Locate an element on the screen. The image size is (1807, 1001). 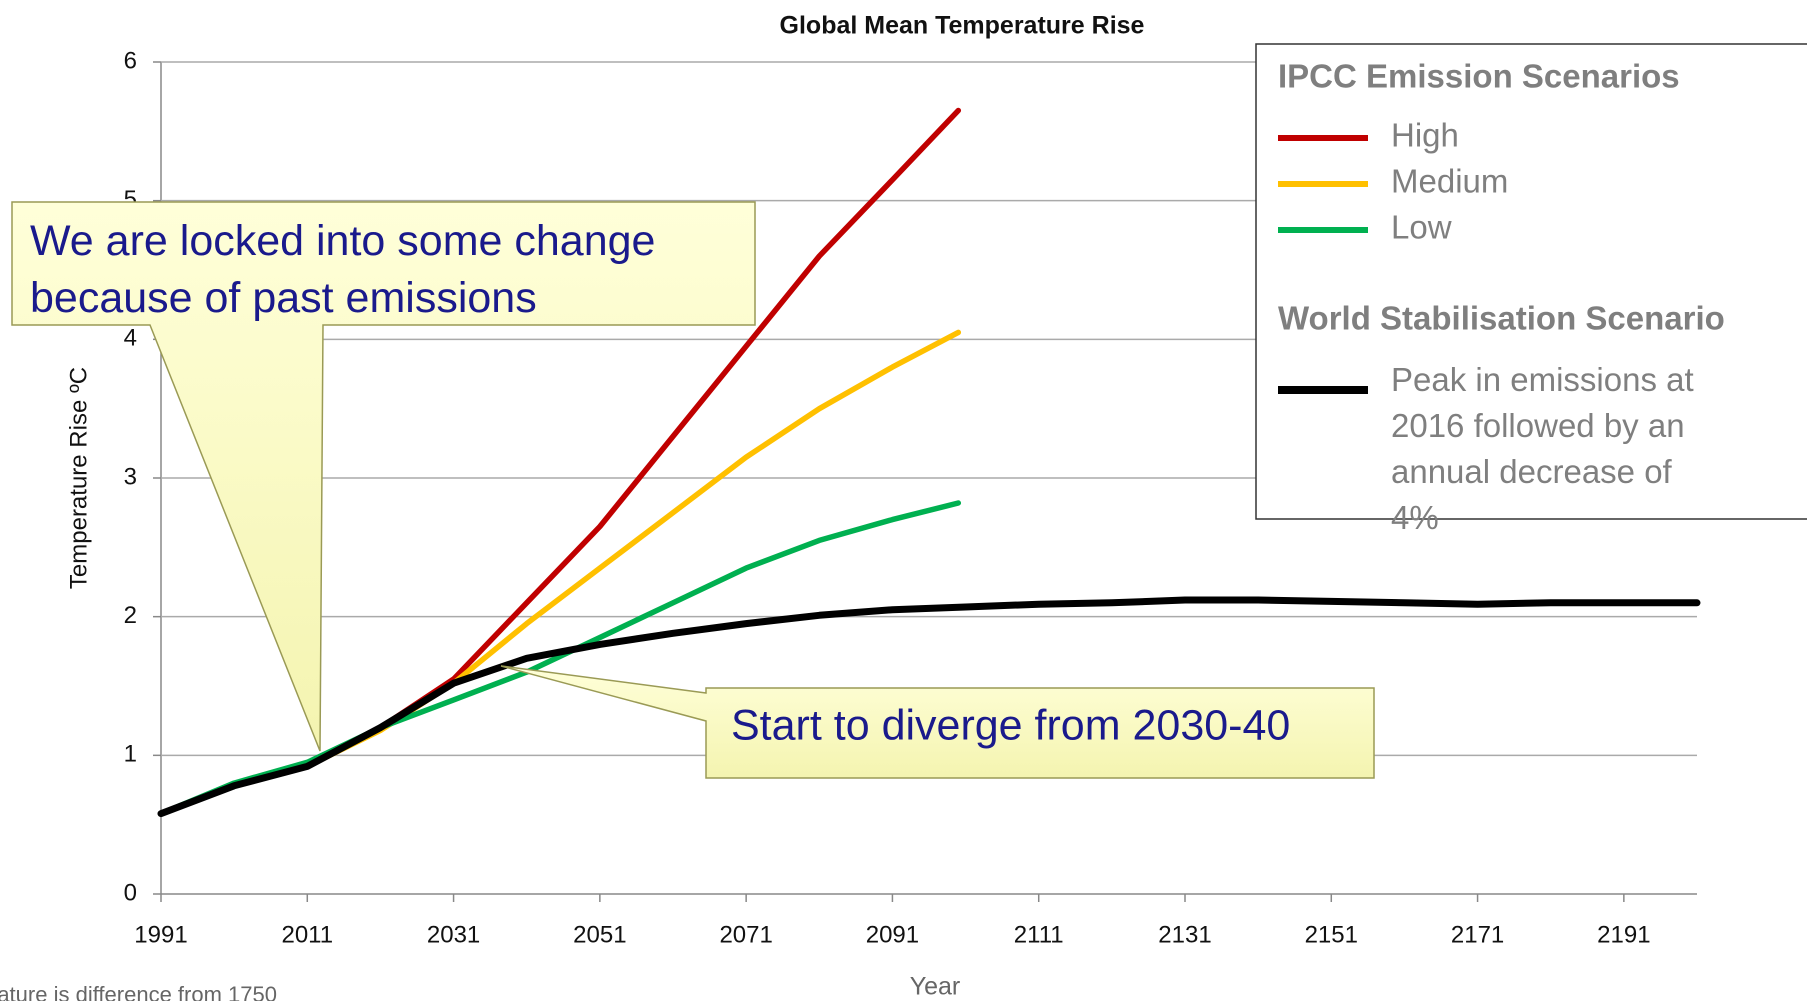
x-tick-label: 1991 is located at coordinates (160, 934).